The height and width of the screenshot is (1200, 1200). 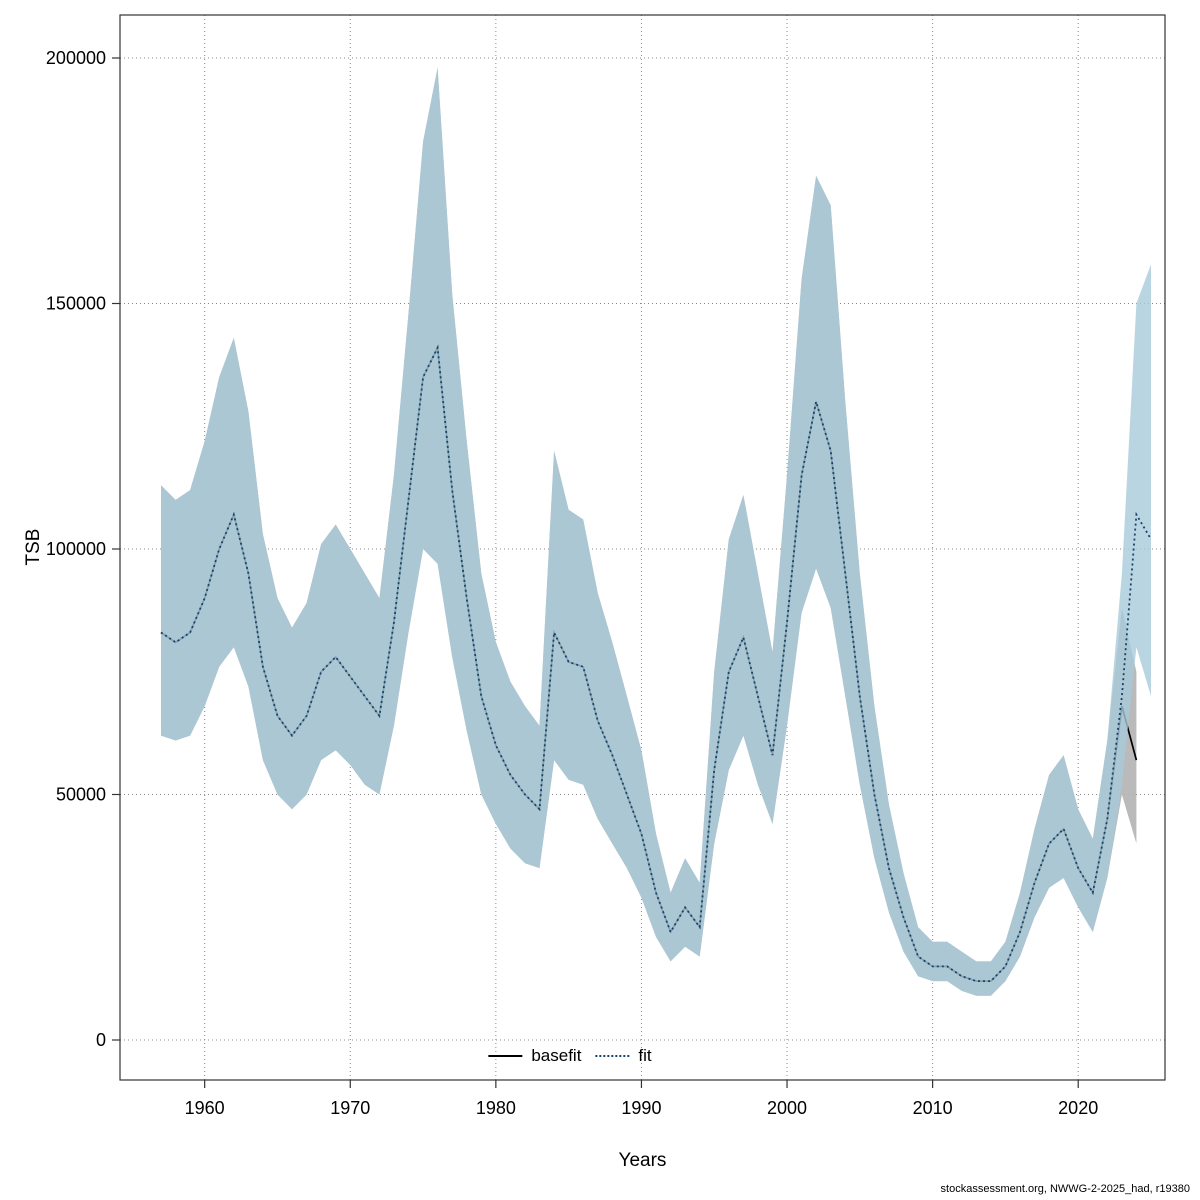 I want to click on x-tick-label: 1960, so click(x=205, y=1108).